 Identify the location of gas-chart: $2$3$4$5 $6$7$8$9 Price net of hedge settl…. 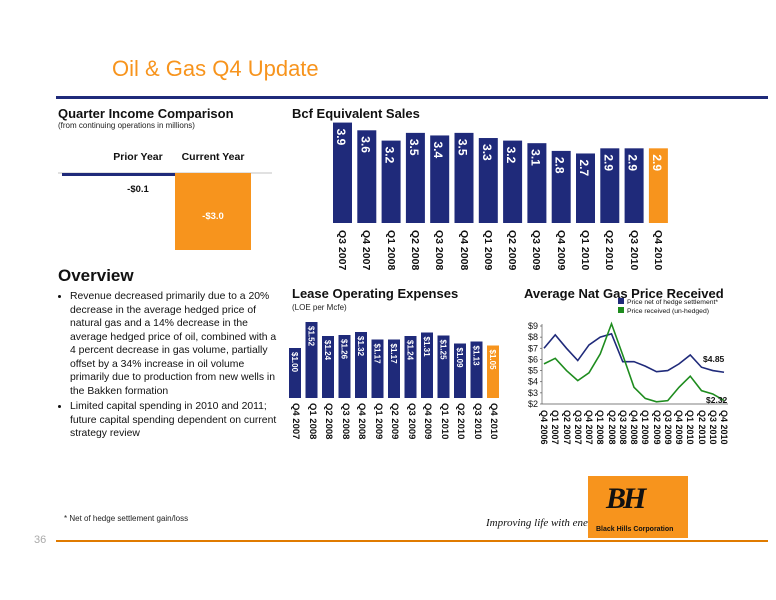
(628, 353).